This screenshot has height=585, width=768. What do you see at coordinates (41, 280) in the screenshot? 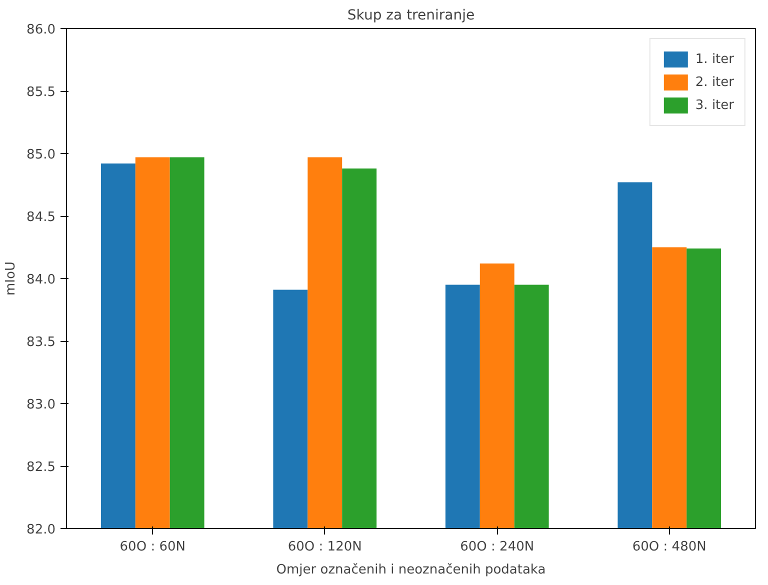
I see `y-tick-label: 84.0` at bounding box center [41, 280].